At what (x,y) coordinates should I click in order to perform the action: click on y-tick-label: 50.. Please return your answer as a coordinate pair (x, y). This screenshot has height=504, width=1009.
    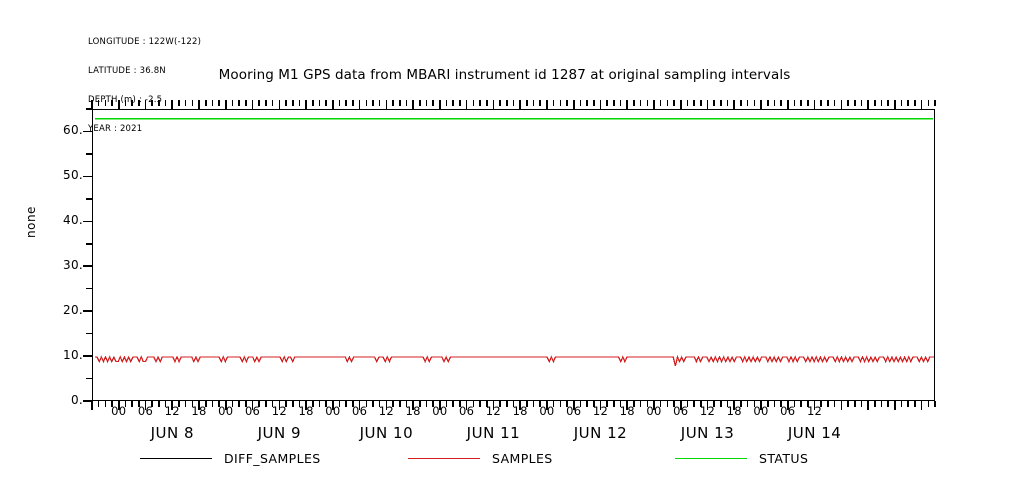
    Looking at the image, I should click on (73, 175).